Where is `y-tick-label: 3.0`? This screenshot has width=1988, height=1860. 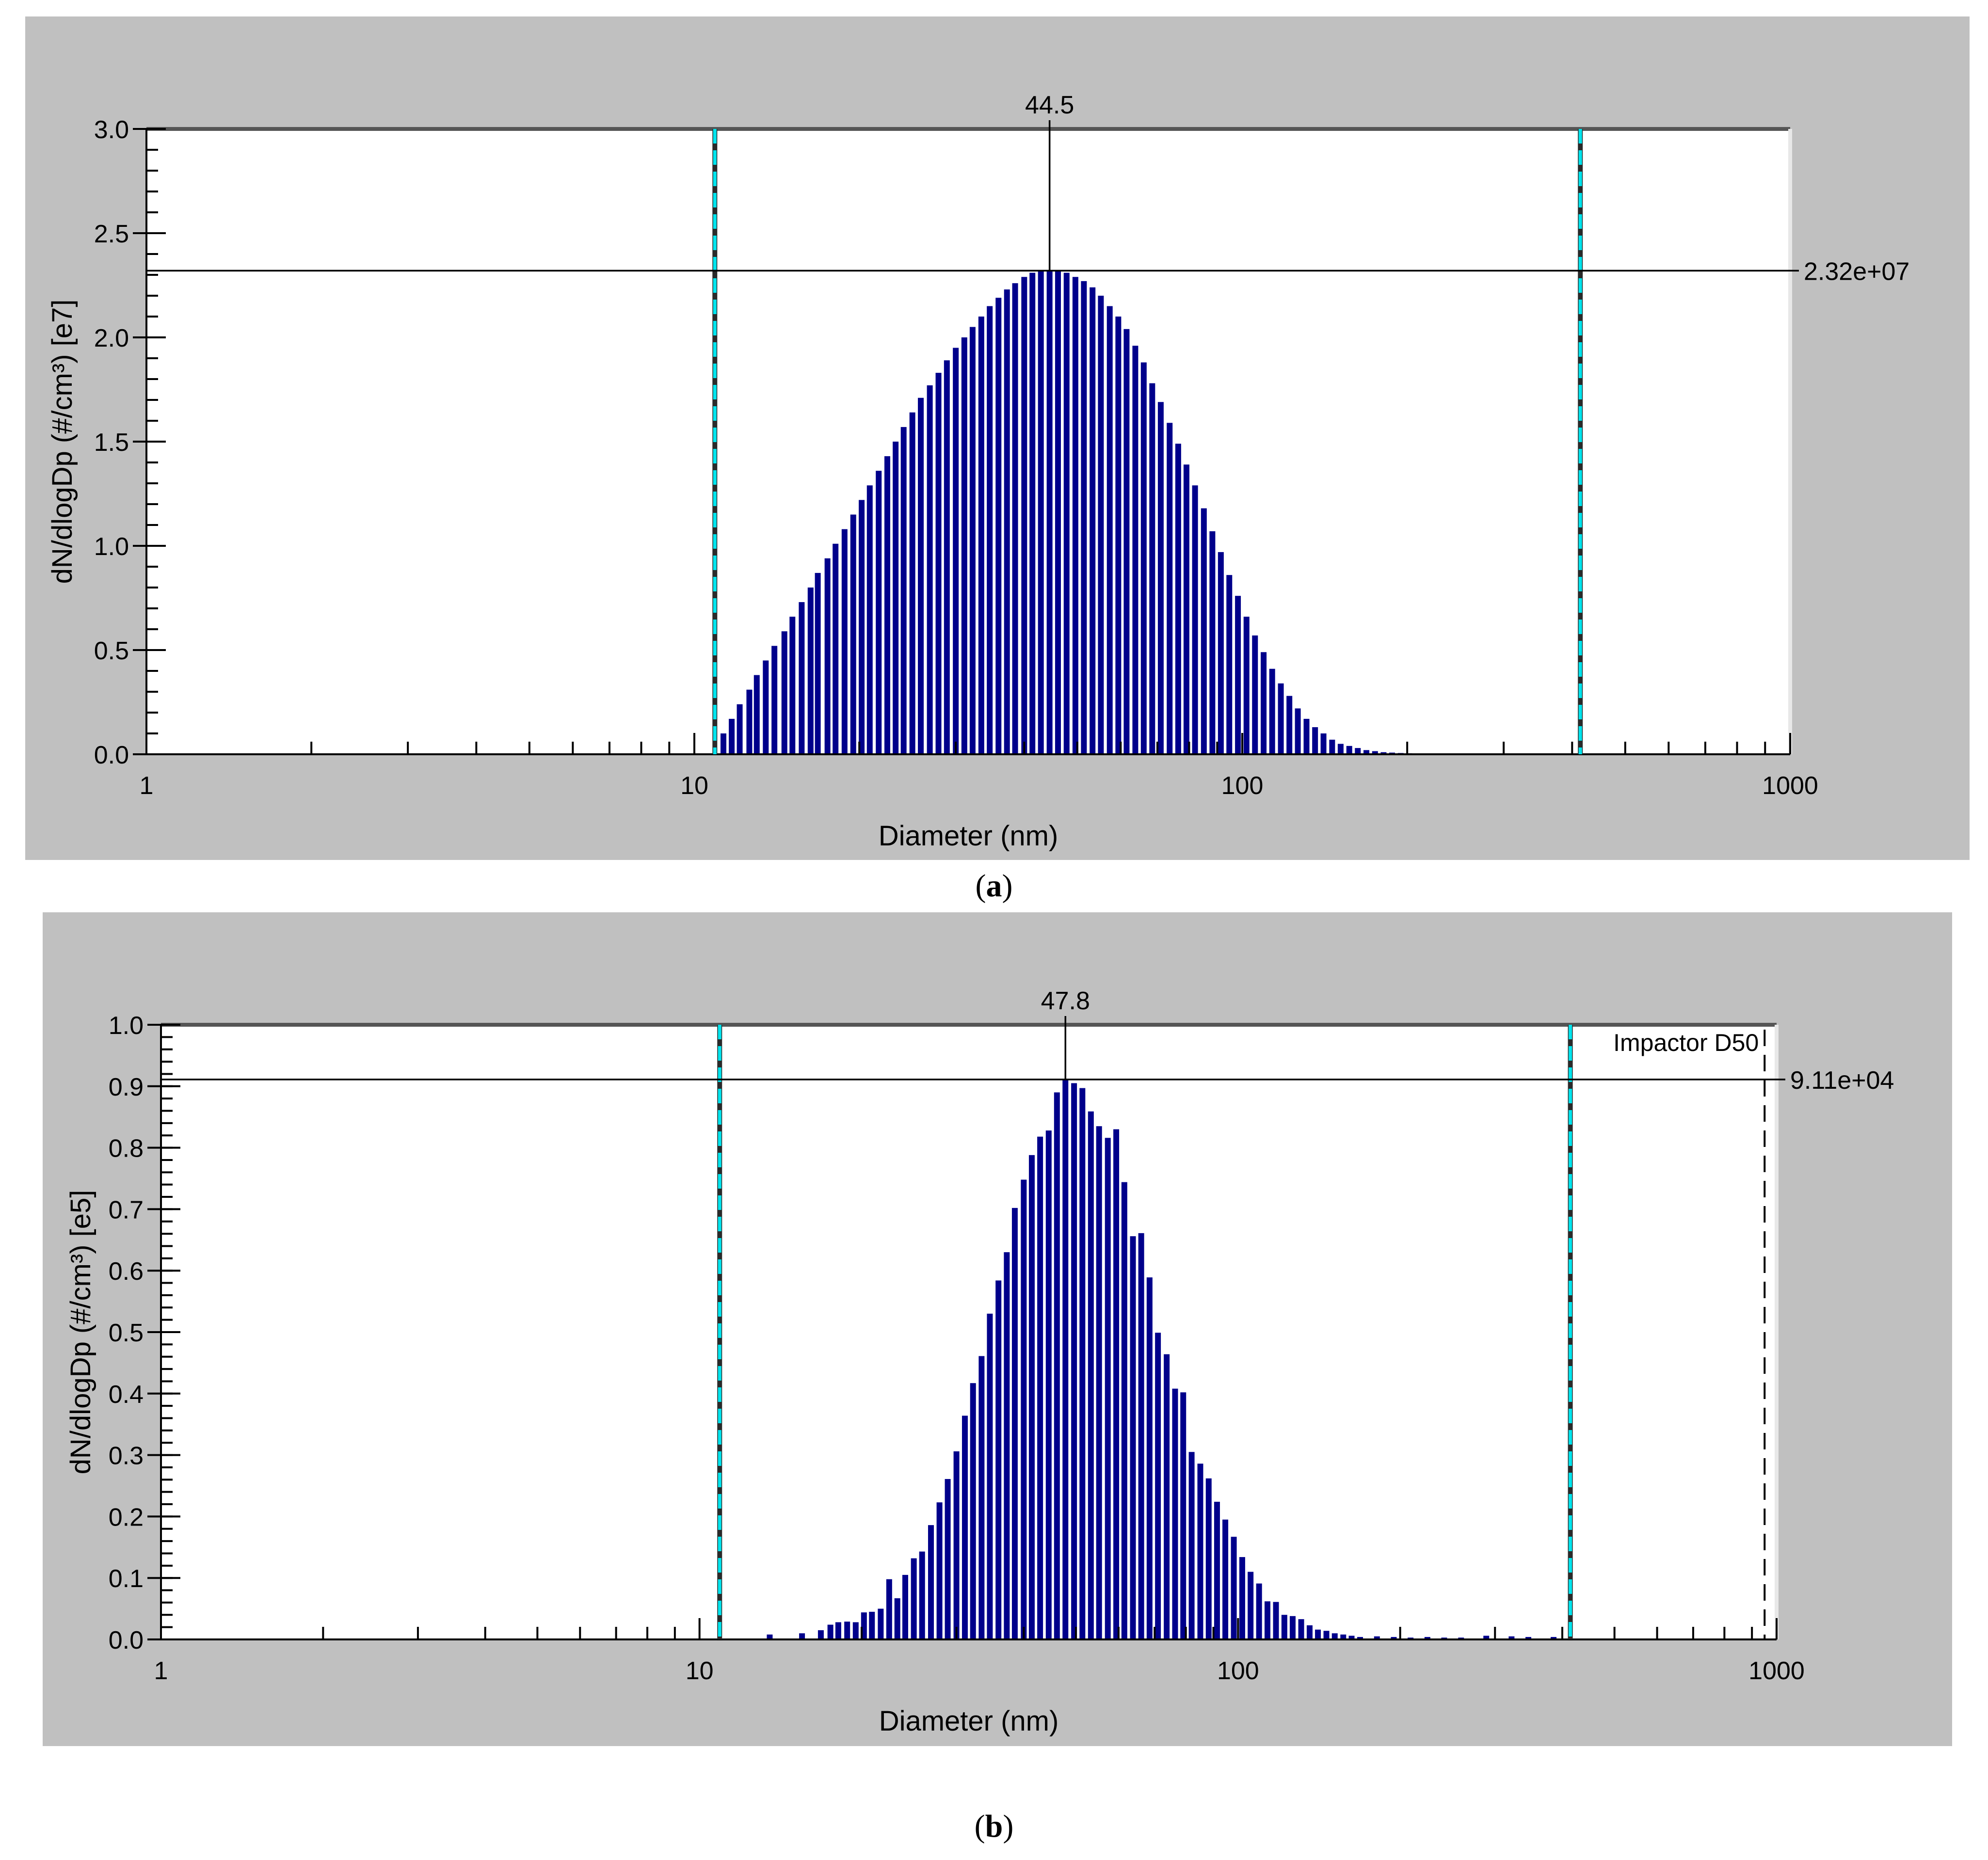 y-tick-label: 3.0 is located at coordinates (111, 130).